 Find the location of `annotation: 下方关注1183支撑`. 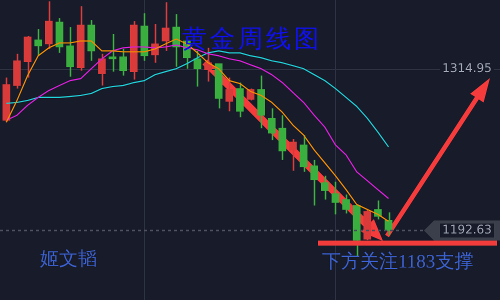

annotation: 下方关注1183支撑 is located at coordinates (398, 261).